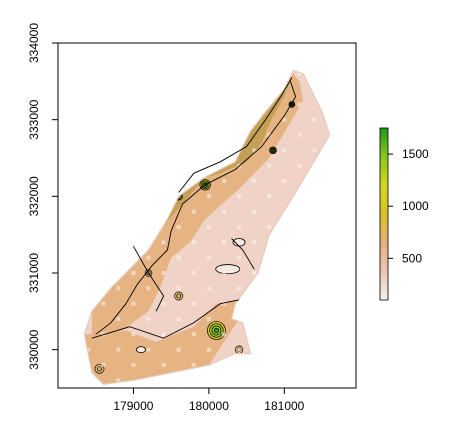  I want to click on x-tick-label-1: 180000, so click(209, 406).